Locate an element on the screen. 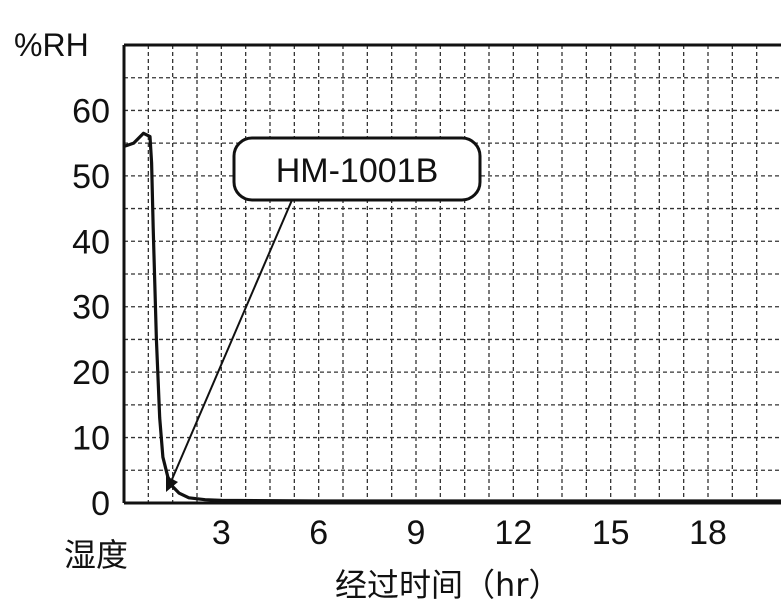  x-axis-label: 经过时间（hr） is located at coordinates (447, 585).